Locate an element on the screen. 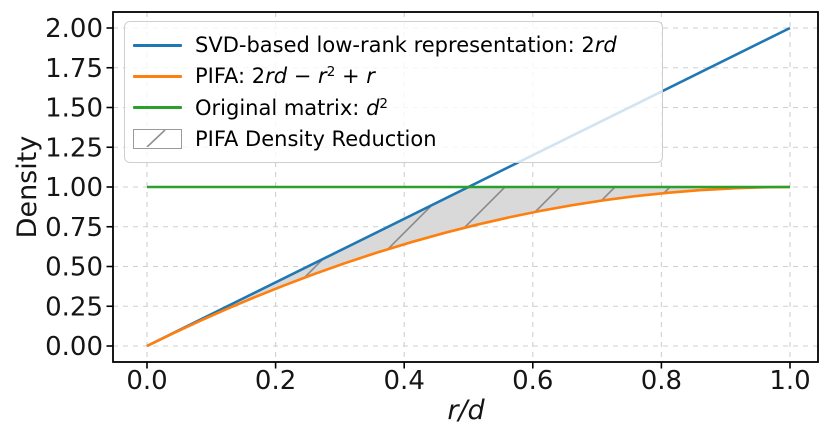 This screenshot has height=441, width=830. x-tick-label: 0.4 is located at coordinates (404, 381).